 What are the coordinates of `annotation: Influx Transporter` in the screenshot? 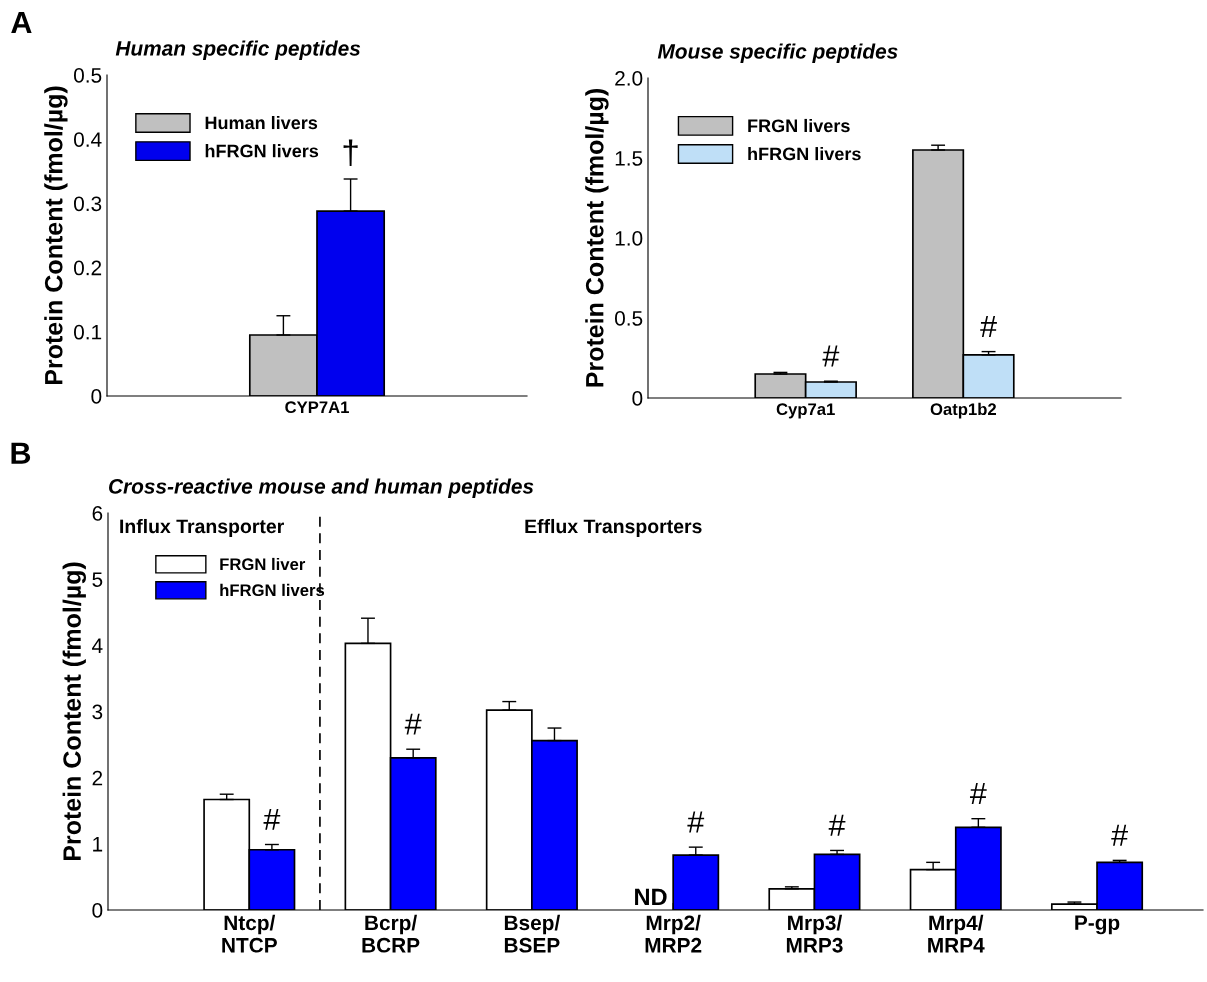 It's located at (202, 528).